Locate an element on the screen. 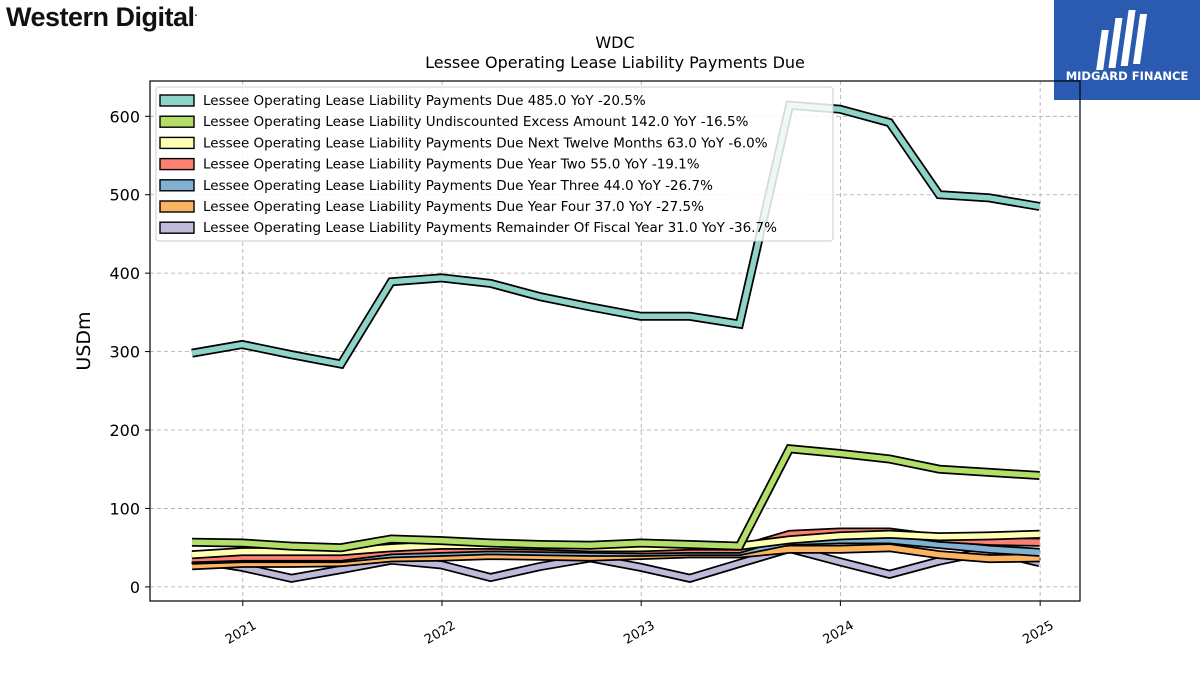 The image size is (1200, 675). y-tick-label: 100 is located at coordinates (124, 508).